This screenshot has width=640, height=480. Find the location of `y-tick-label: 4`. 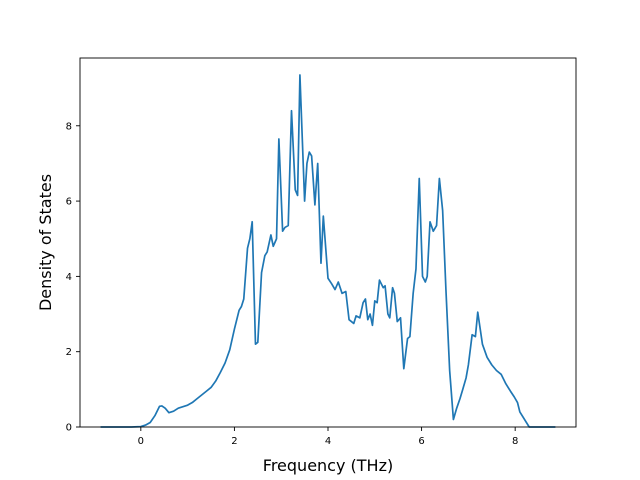

y-tick-label: 4 is located at coordinates (69, 277).